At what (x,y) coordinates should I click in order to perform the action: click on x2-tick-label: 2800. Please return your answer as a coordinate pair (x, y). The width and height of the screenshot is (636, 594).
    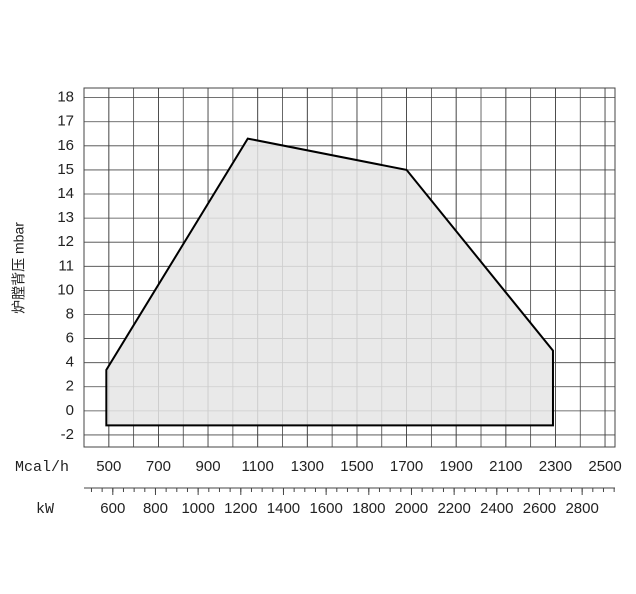
    Looking at the image, I should click on (581, 508).